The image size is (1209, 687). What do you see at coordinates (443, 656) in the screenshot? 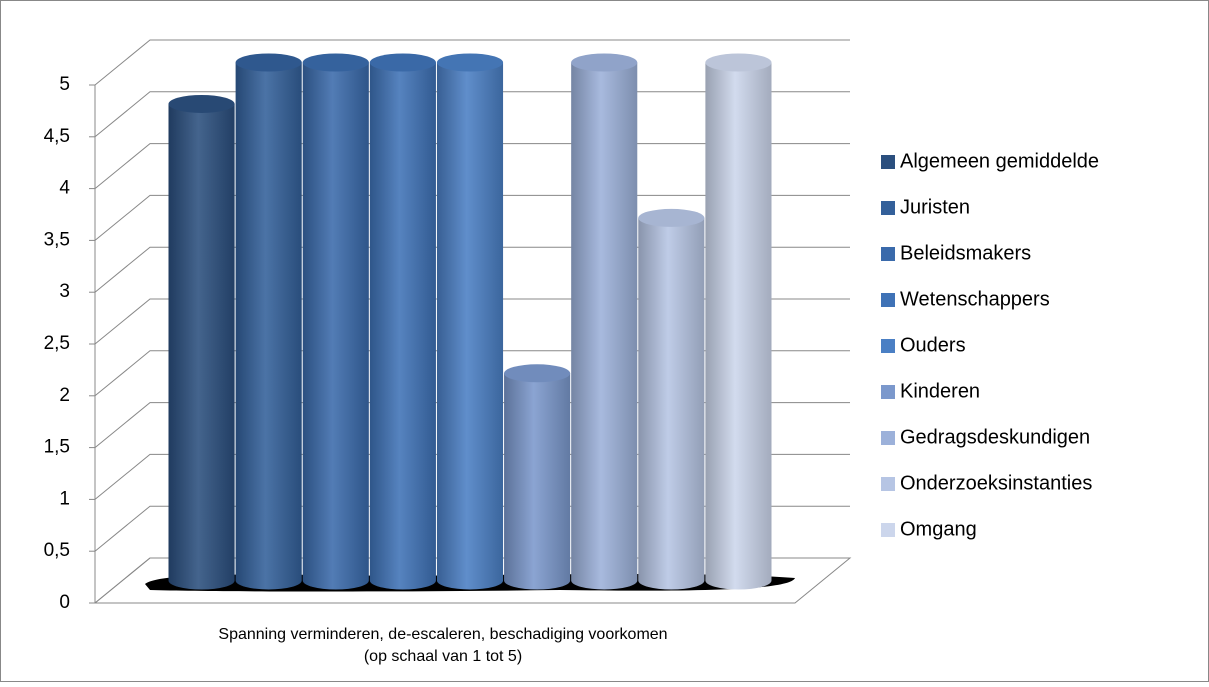
I see `x-axis-label: (op schaal van 1 tot 5)` at bounding box center [443, 656].